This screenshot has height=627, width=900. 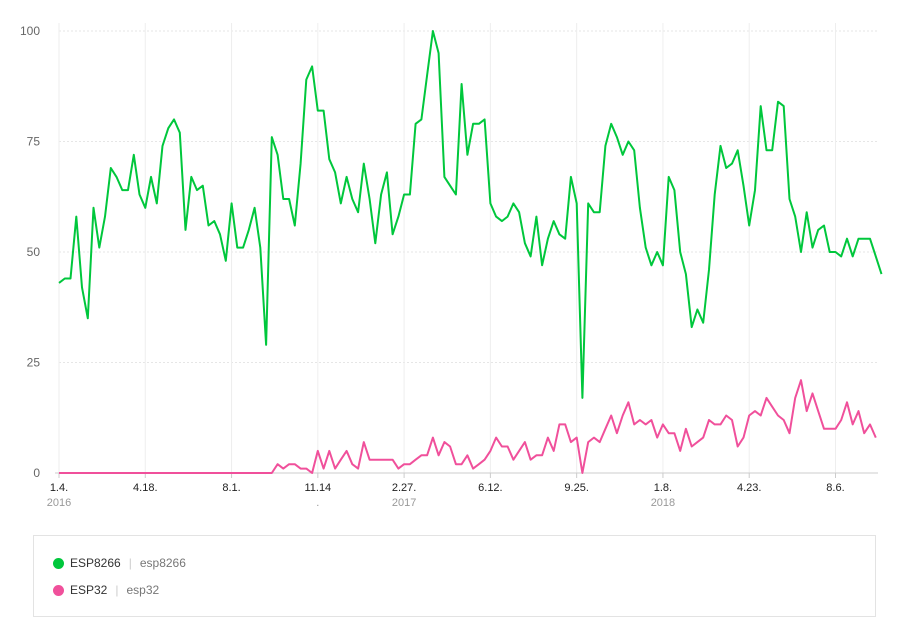 What do you see at coordinates (34, 252) in the screenshot?
I see `y-tick-label: 50` at bounding box center [34, 252].